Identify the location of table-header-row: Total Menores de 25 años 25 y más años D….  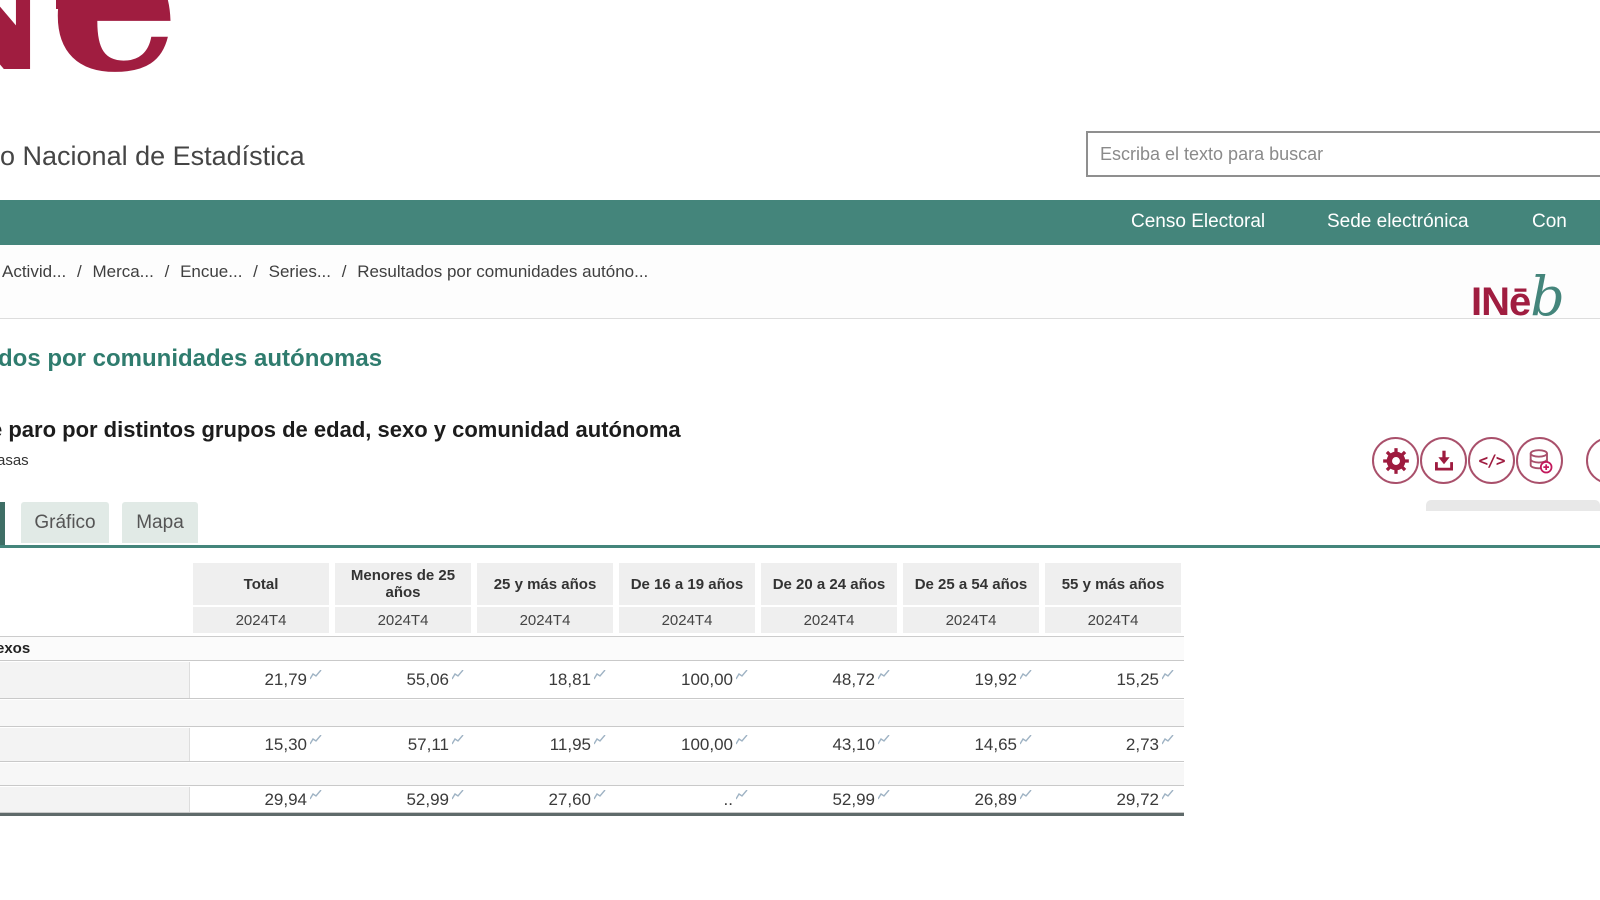
(592, 584).